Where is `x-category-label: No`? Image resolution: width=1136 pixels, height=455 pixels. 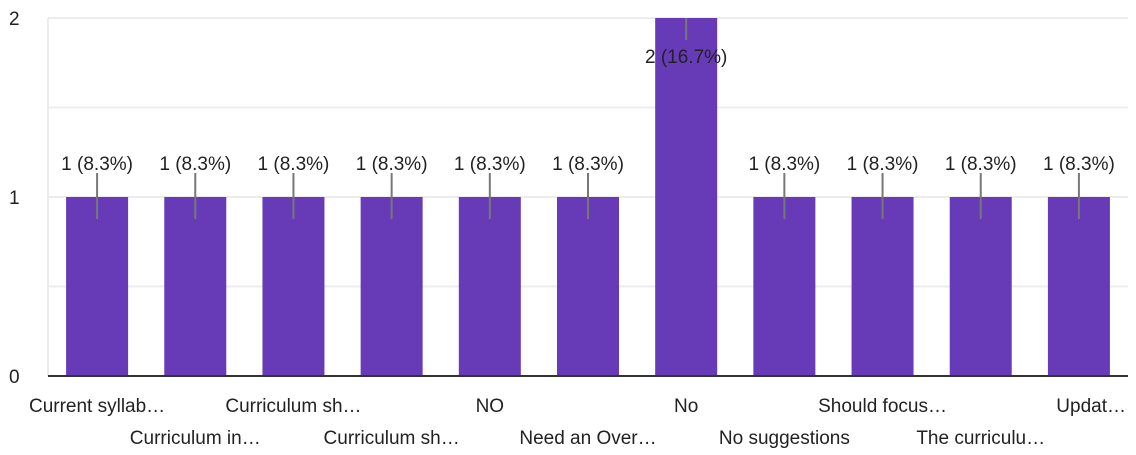
x-category-label: No is located at coordinates (686, 406).